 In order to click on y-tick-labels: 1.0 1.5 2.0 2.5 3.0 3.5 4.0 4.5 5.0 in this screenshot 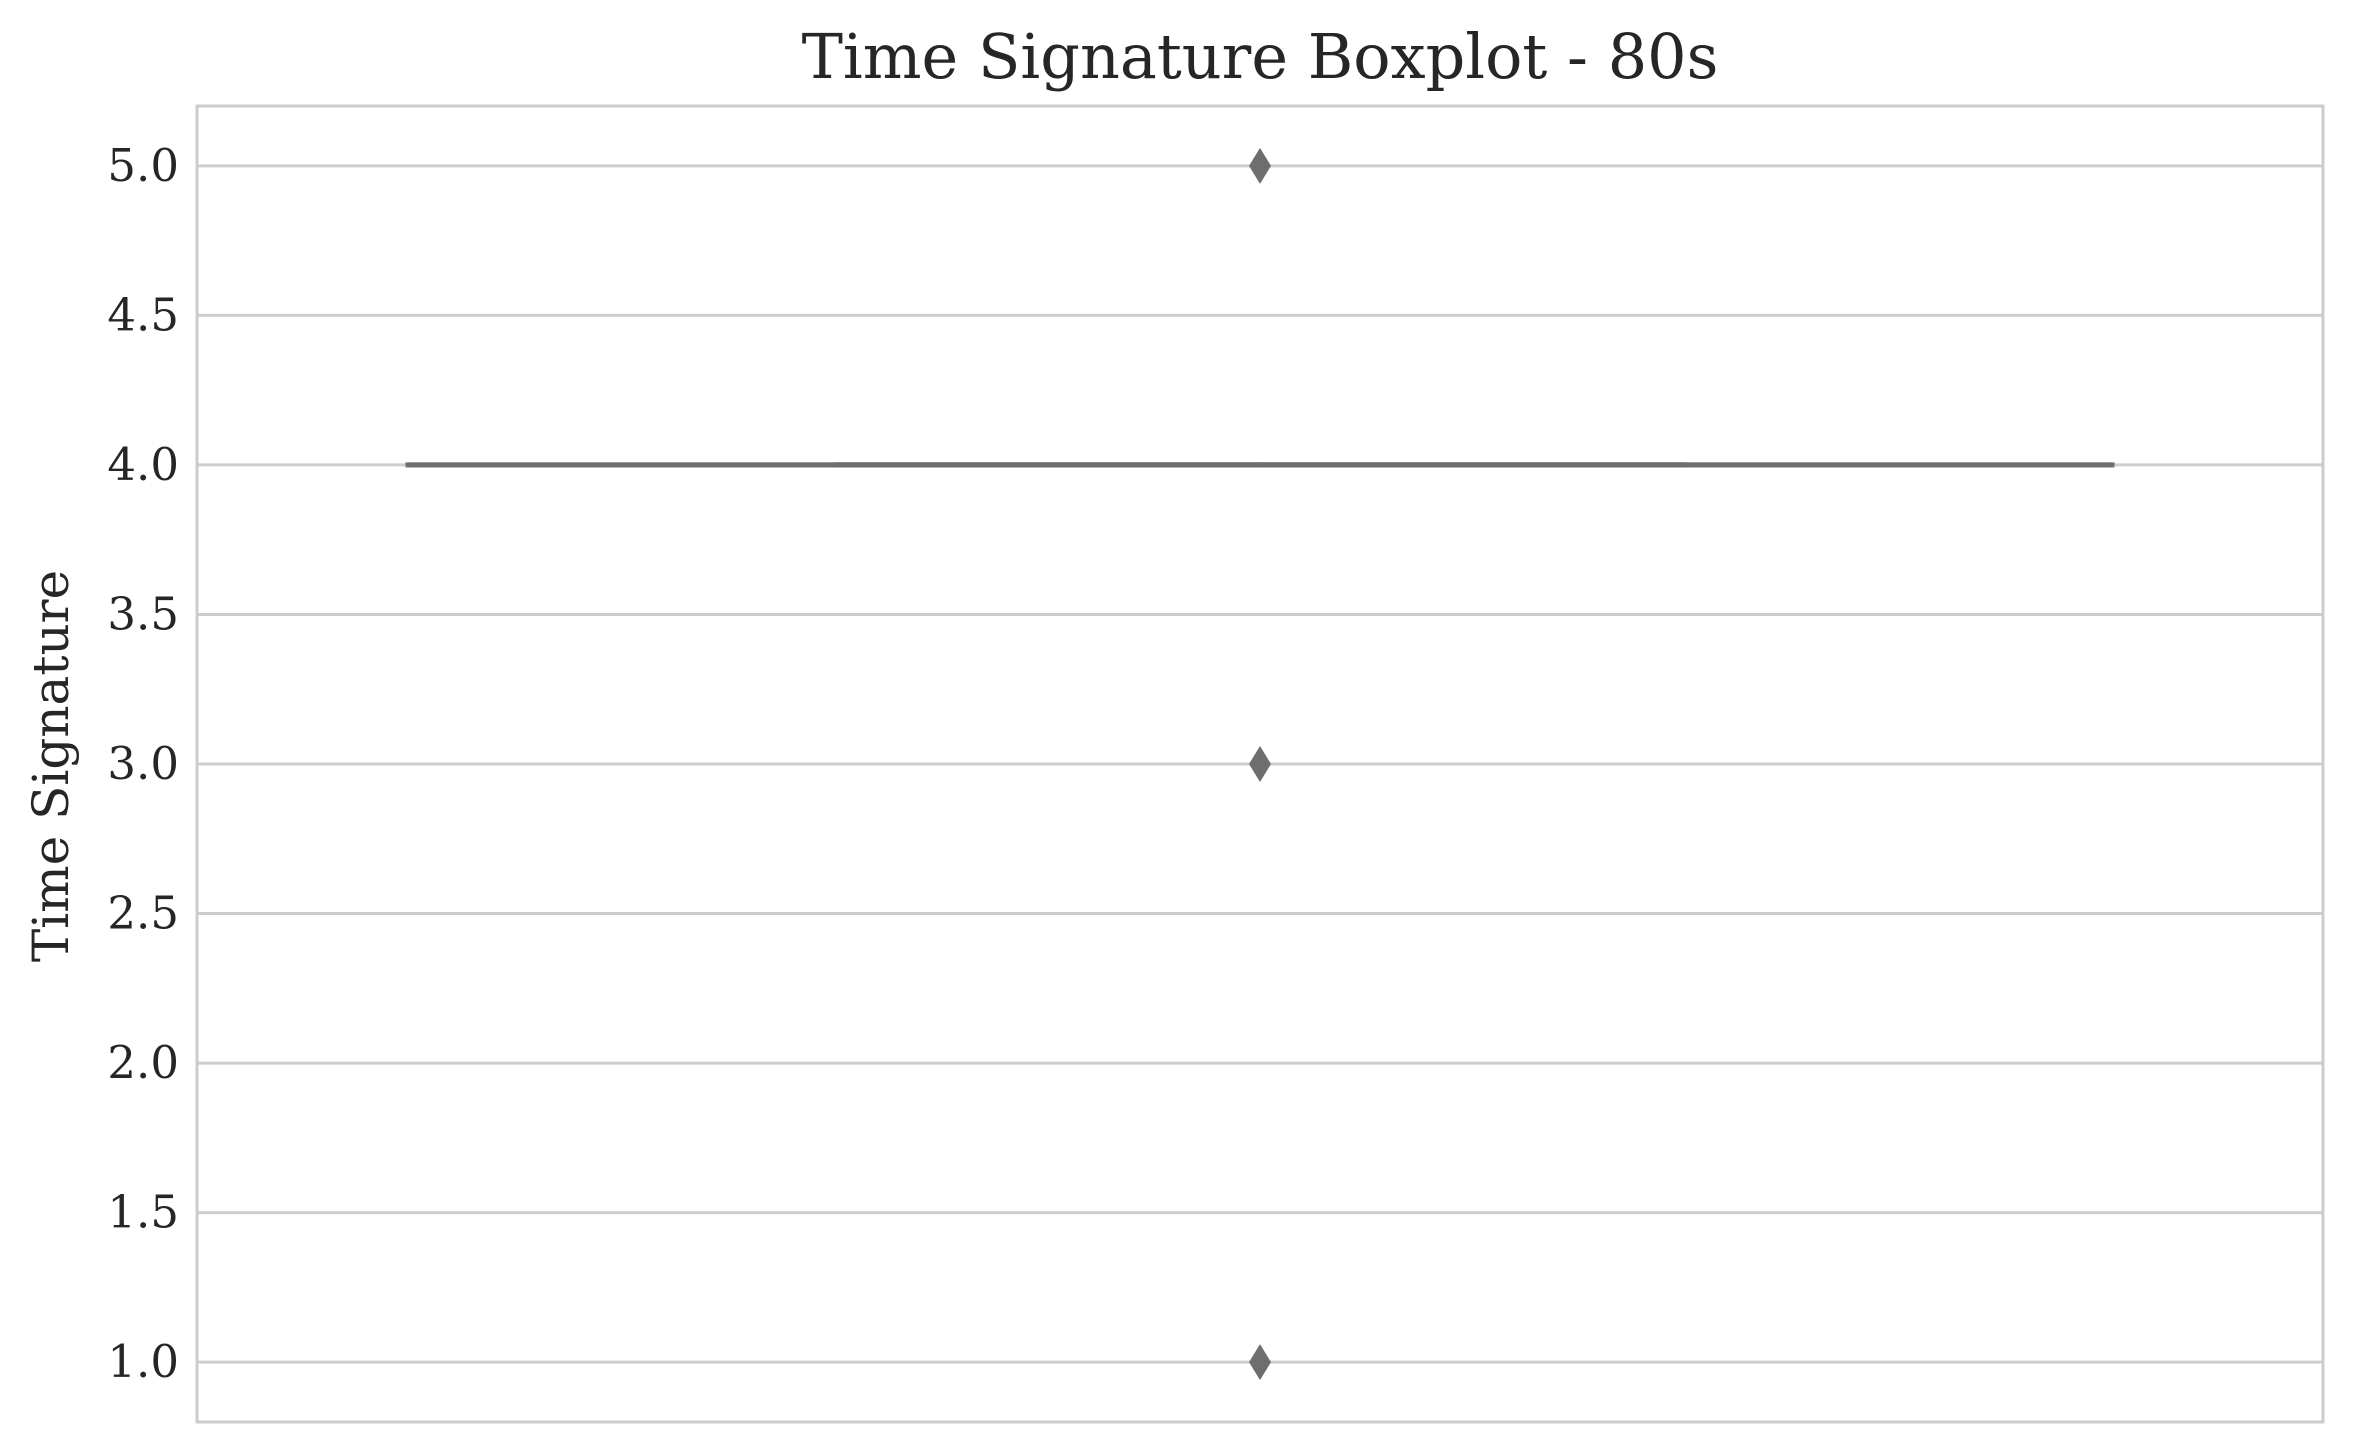, I will do `click(143, 763)`.